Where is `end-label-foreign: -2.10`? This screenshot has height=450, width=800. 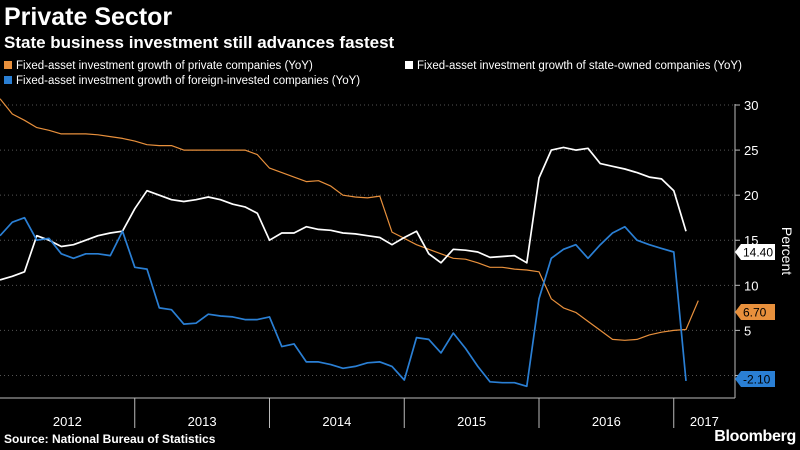 end-label-foreign: -2.10 is located at coordinates (755, 379).